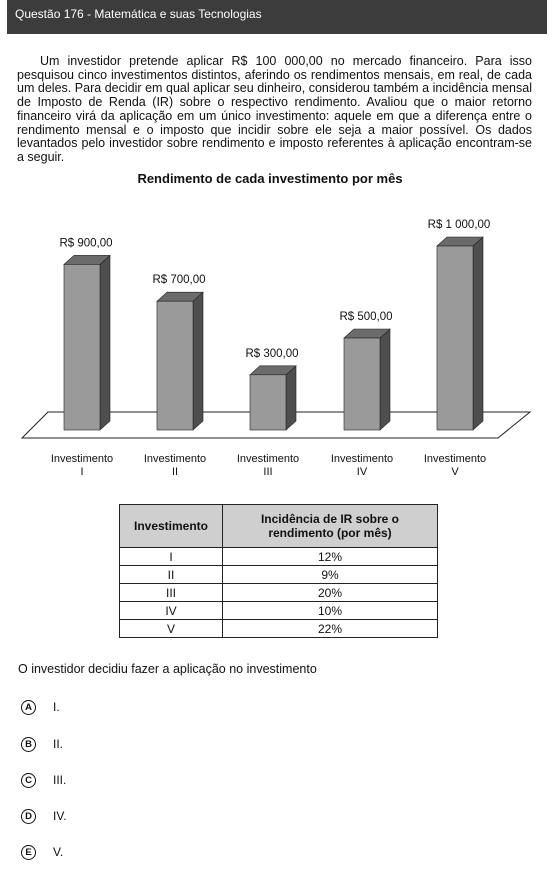 This screenshot has width=559, height=876. I want to click on option-text: IV., so click(60, 816).